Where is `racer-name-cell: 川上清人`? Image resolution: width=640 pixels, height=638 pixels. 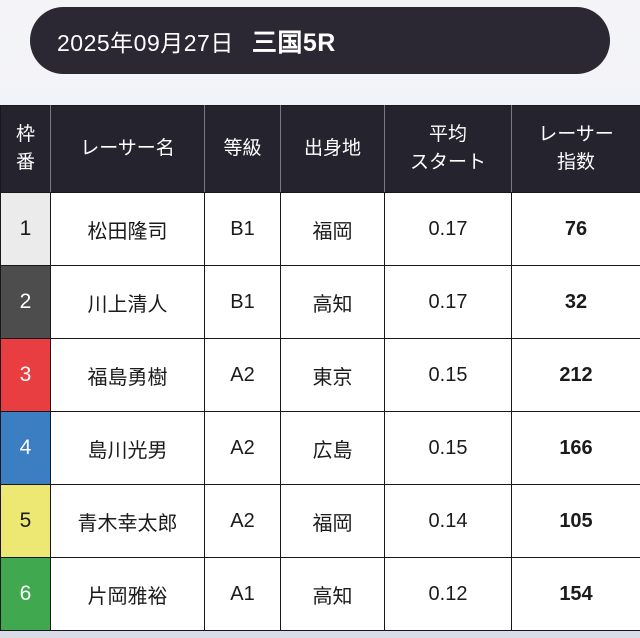
racer-name-cell: 川上清人 is located at coordinates (127, 302).